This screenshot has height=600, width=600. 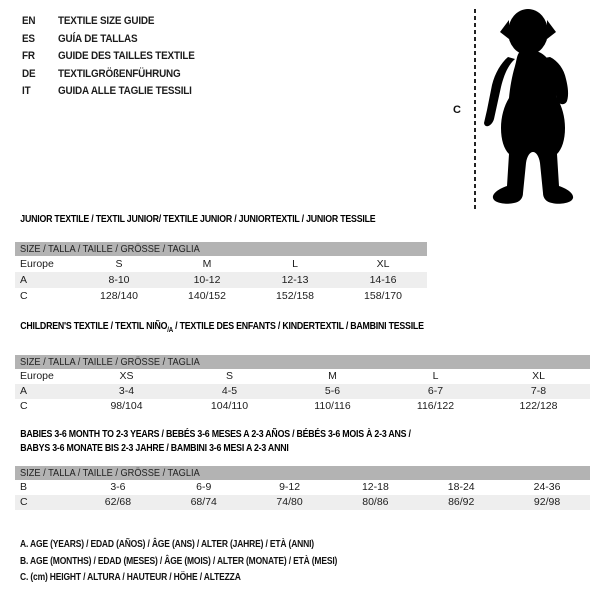 I want to click on table-cell: 92/98, so click(x=547, y=502).